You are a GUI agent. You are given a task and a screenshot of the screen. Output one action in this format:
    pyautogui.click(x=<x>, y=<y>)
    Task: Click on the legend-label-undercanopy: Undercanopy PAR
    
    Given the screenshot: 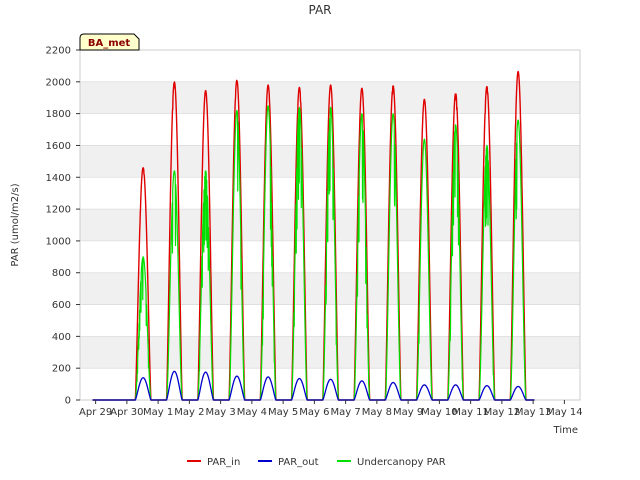 What is the action you would take?
    pyautogui.click(x=401, y=462)
    